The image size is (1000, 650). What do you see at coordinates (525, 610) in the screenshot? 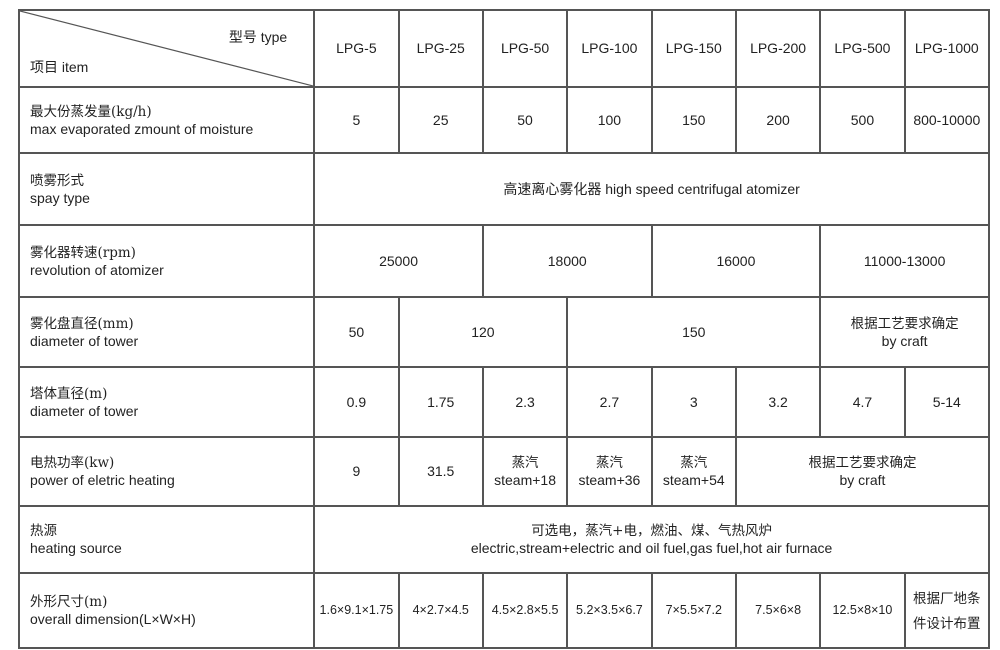
I see `cell: 4.5×2.8×5.5` at bounding box center [525, 610].